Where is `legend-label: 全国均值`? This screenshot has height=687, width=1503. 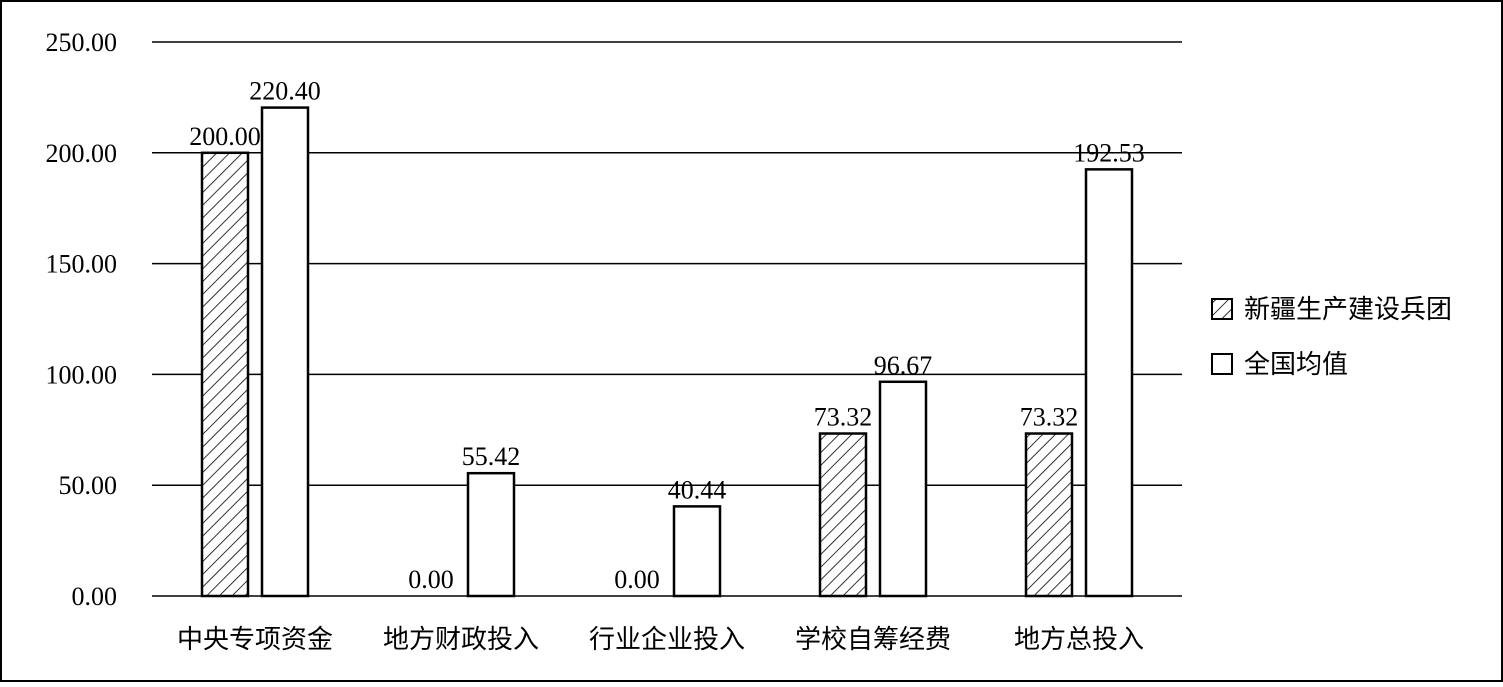 legend-label: 全国均值 is located at coordinates (1296, 364).